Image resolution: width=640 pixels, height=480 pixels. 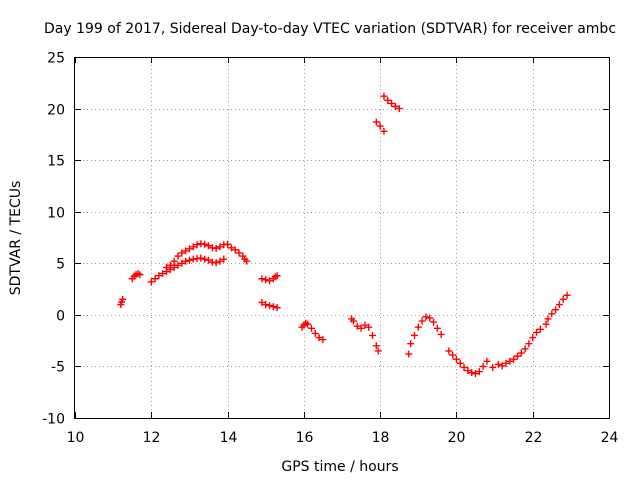 What do you see at coordinates (56, 214) in the screenshot?
I see `y-tick-label: 10` at bounding box center [56, 214].